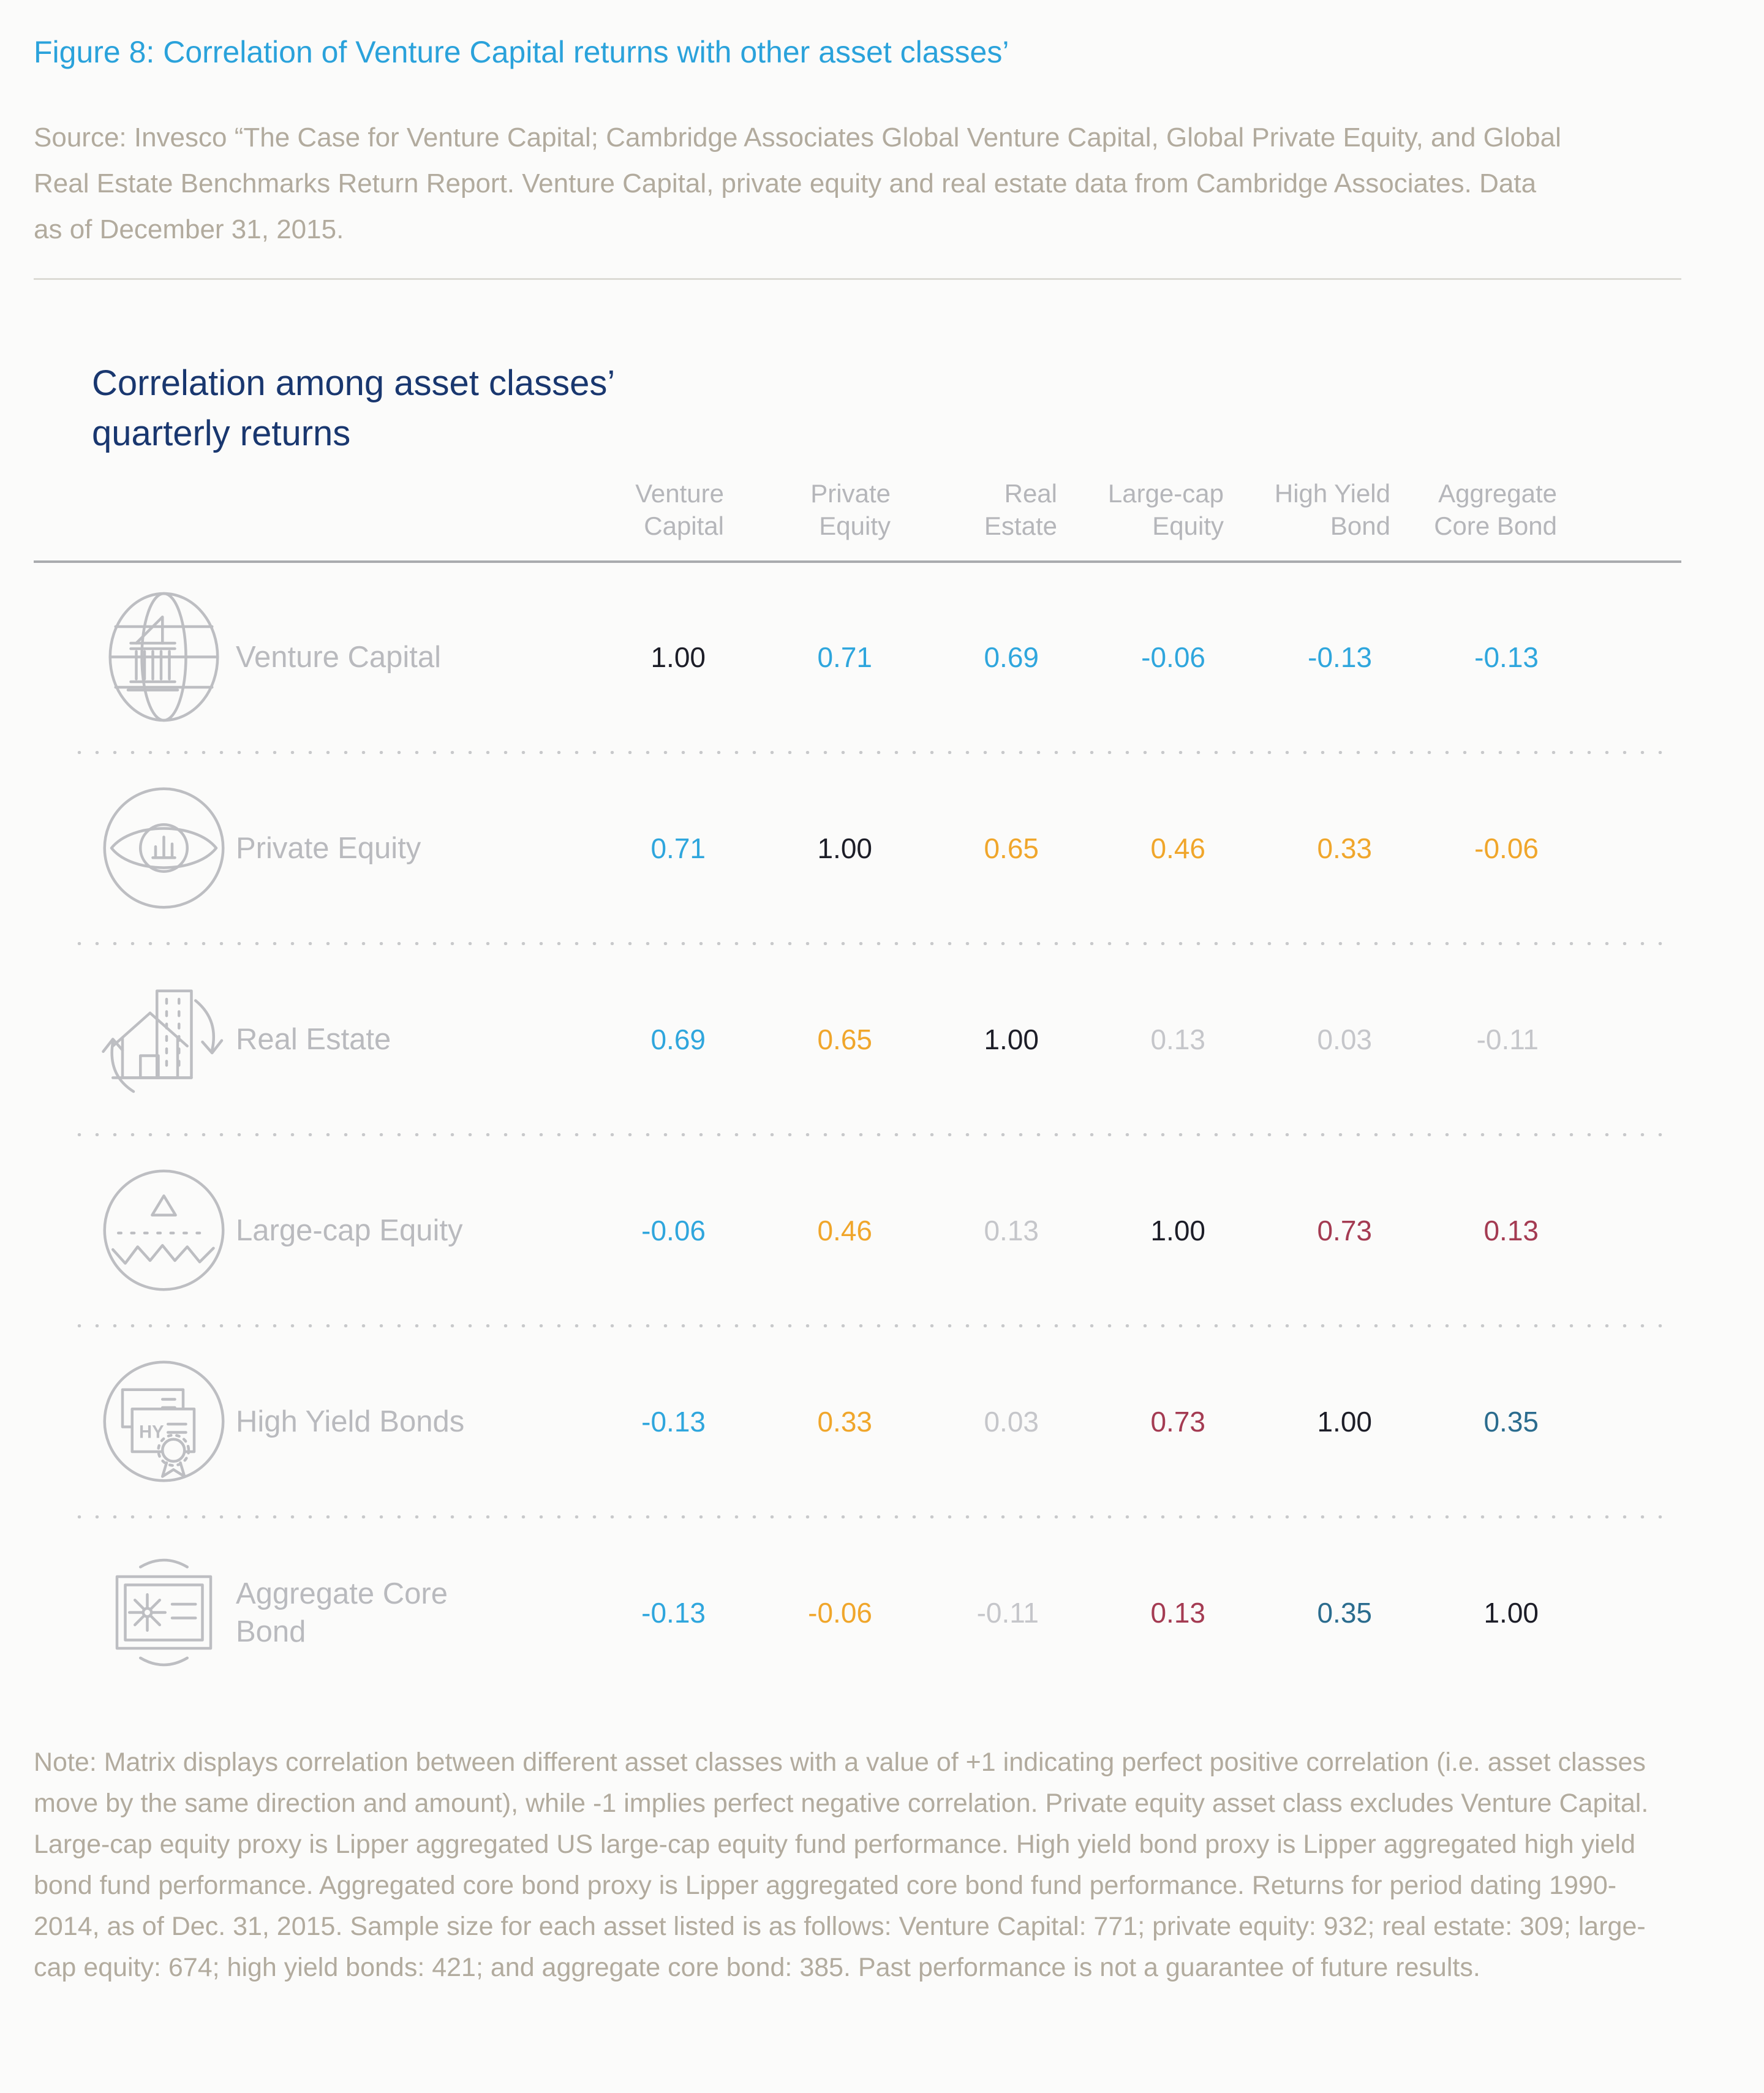  What do you see at coordinates (314, 1039) in the screenshot?
I see `row-label: Real Estate` at bounding box center [314, 1039].